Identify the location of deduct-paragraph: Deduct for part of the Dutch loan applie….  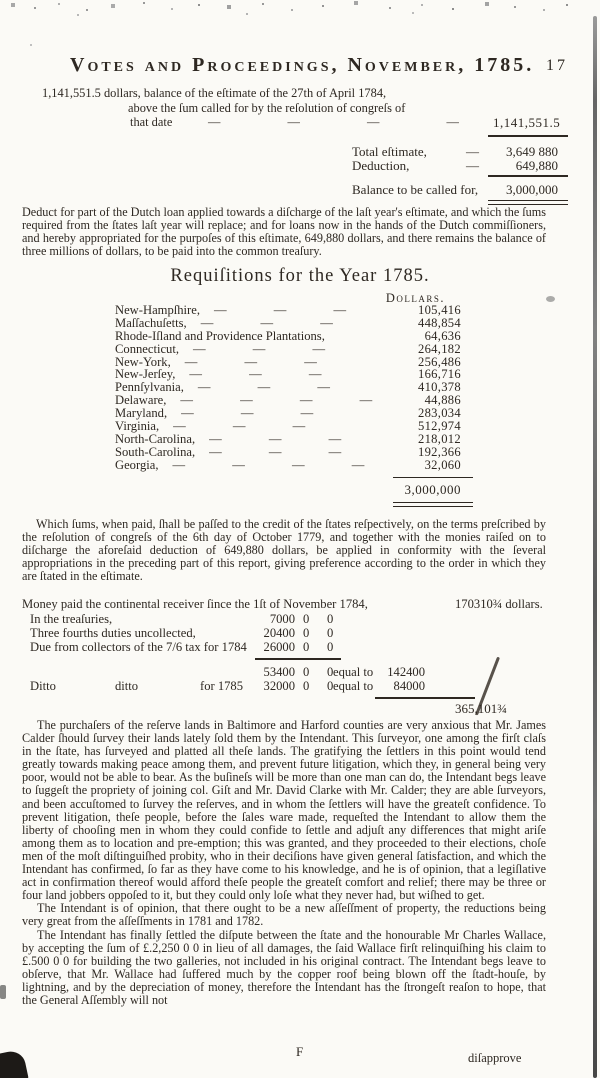
(284, 232).